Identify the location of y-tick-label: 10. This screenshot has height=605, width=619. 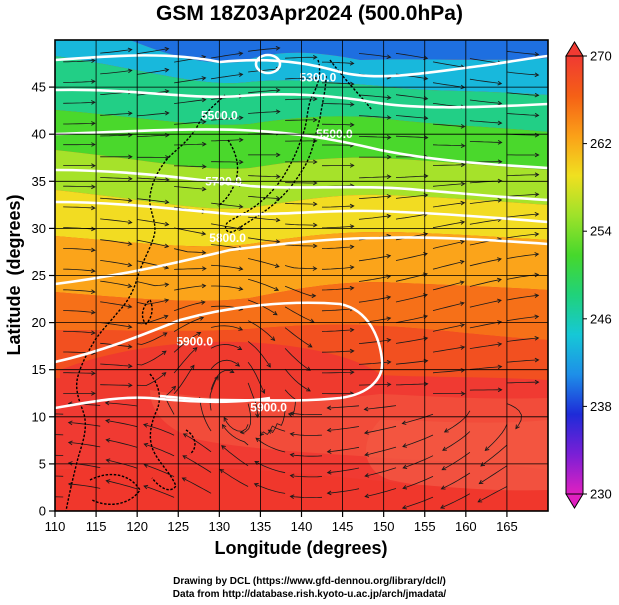
(39, 416).